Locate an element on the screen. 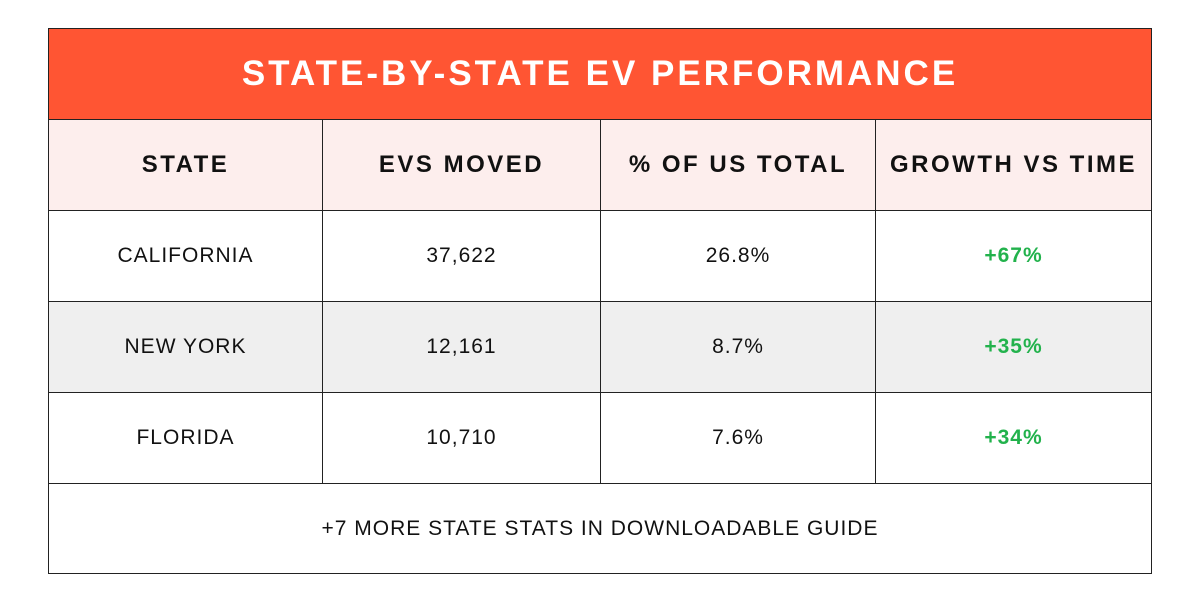 This screenshot has height=600, width=1200. growth-cell: +34% is located at coordinates (1013, 437).